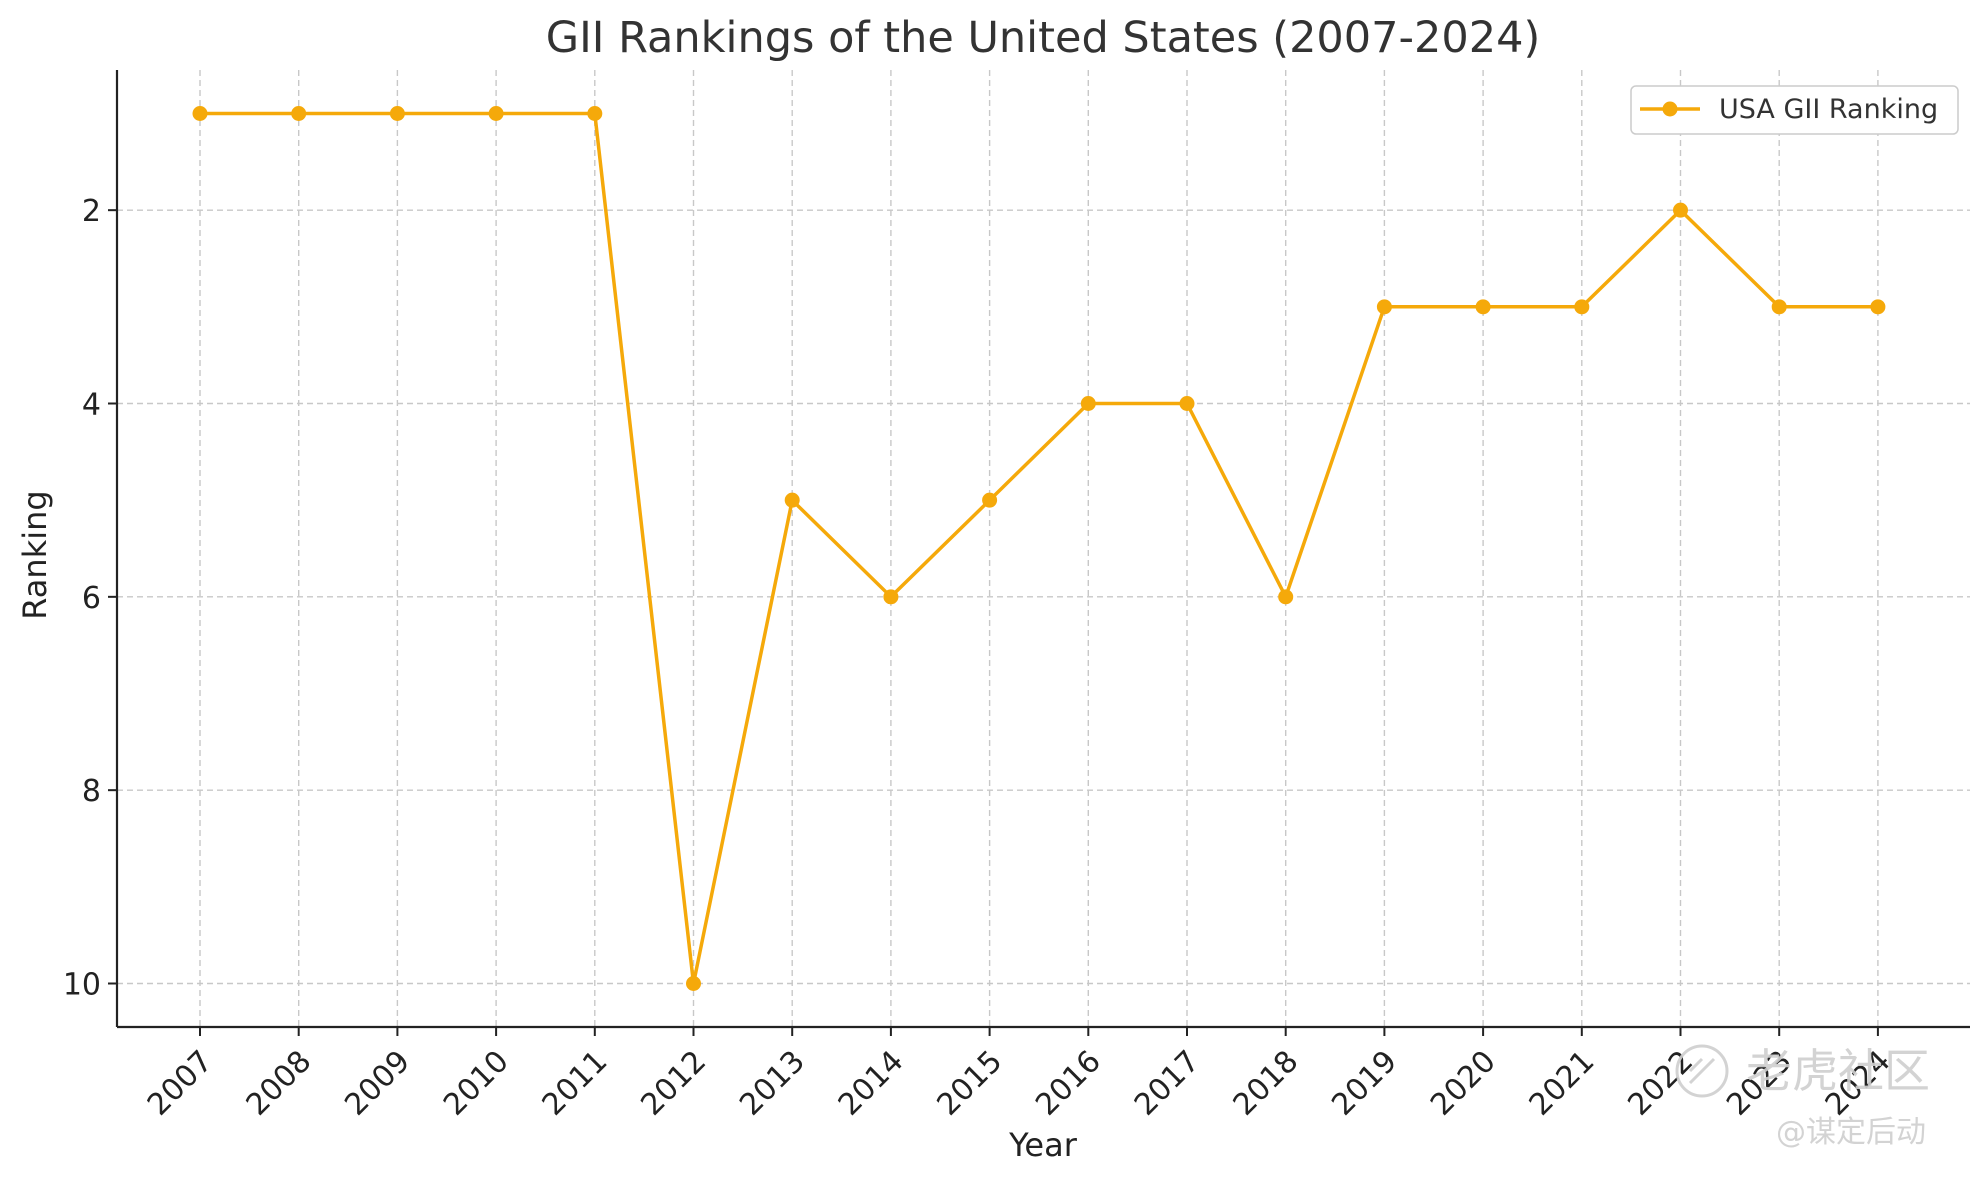  I want to click on data-point-2010, so click(496, 113).